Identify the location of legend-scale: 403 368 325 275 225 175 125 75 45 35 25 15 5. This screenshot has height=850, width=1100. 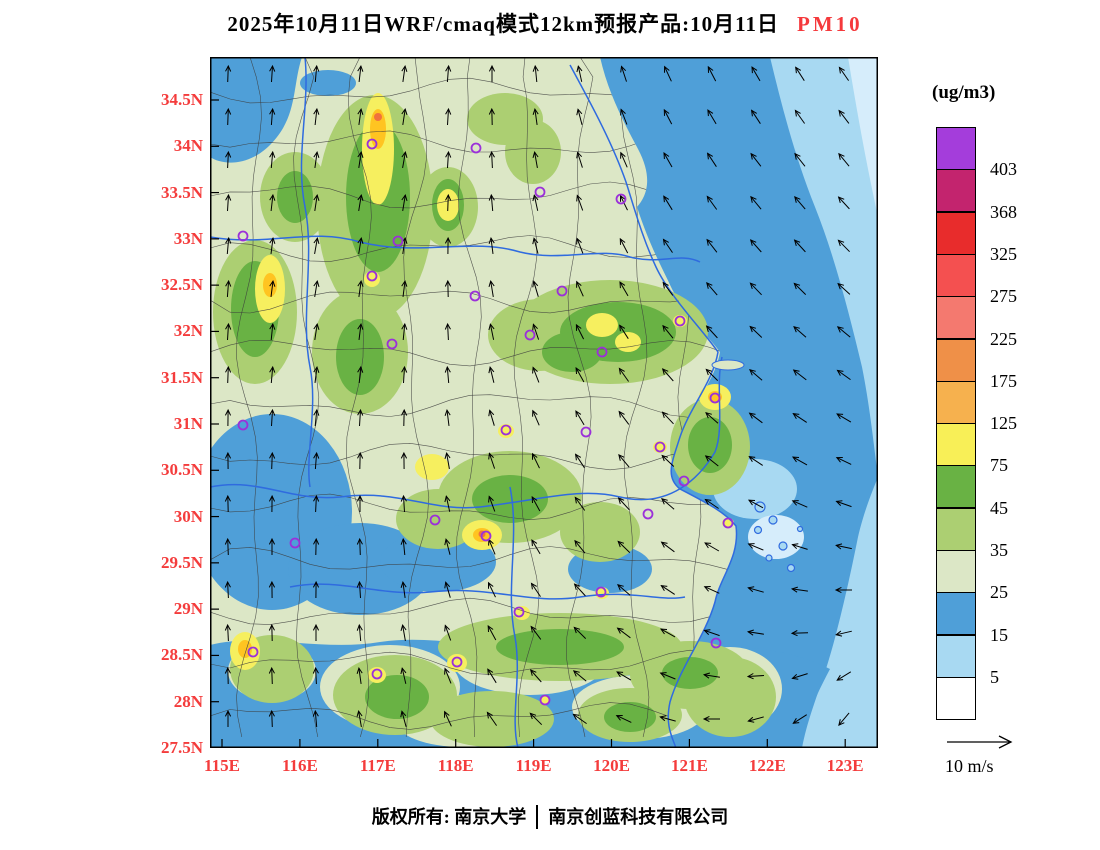
(1016, 427).